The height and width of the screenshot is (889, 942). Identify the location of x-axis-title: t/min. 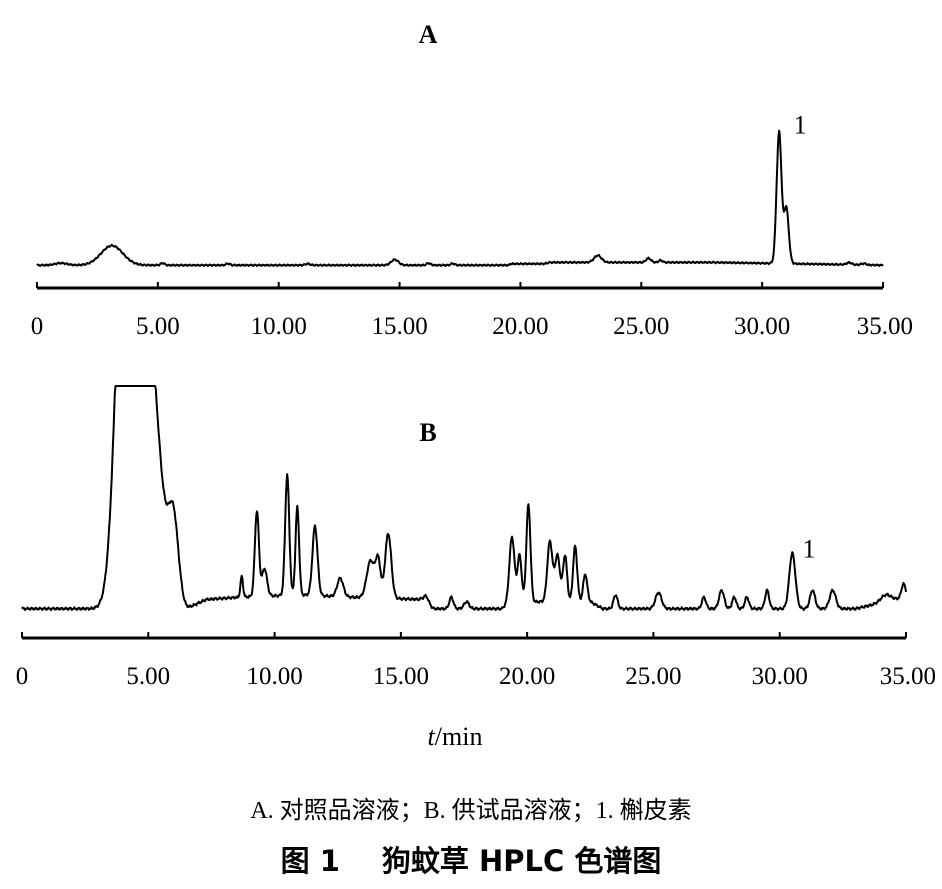
(455, 736).